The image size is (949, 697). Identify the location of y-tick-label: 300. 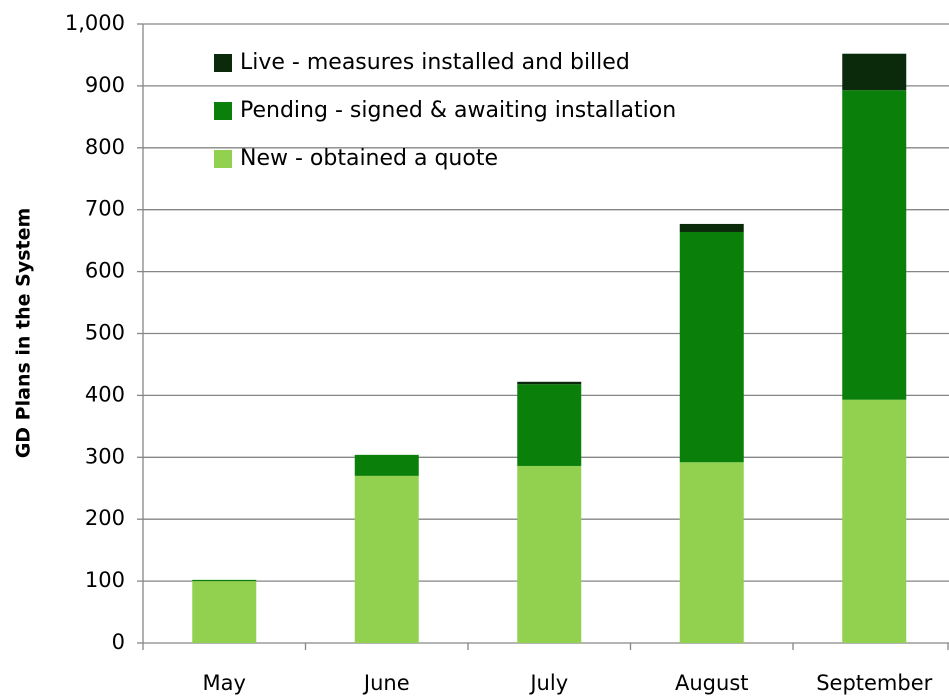
(105, 456).